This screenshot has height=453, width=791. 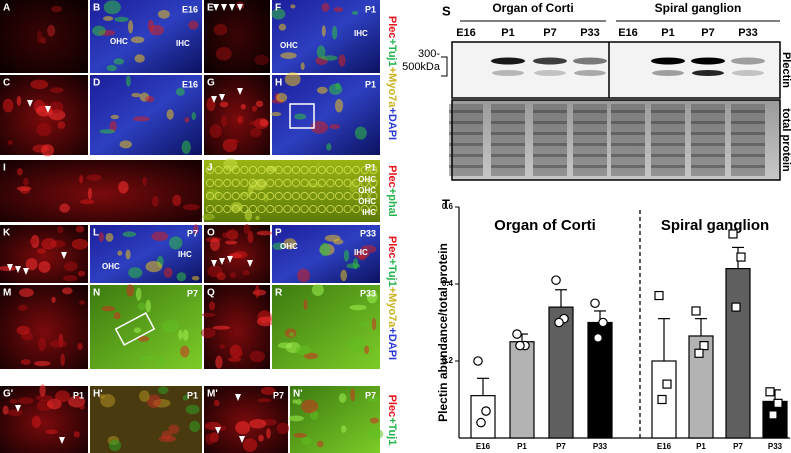 I want to click on panel-letter: N, so click(x=96, y=293).